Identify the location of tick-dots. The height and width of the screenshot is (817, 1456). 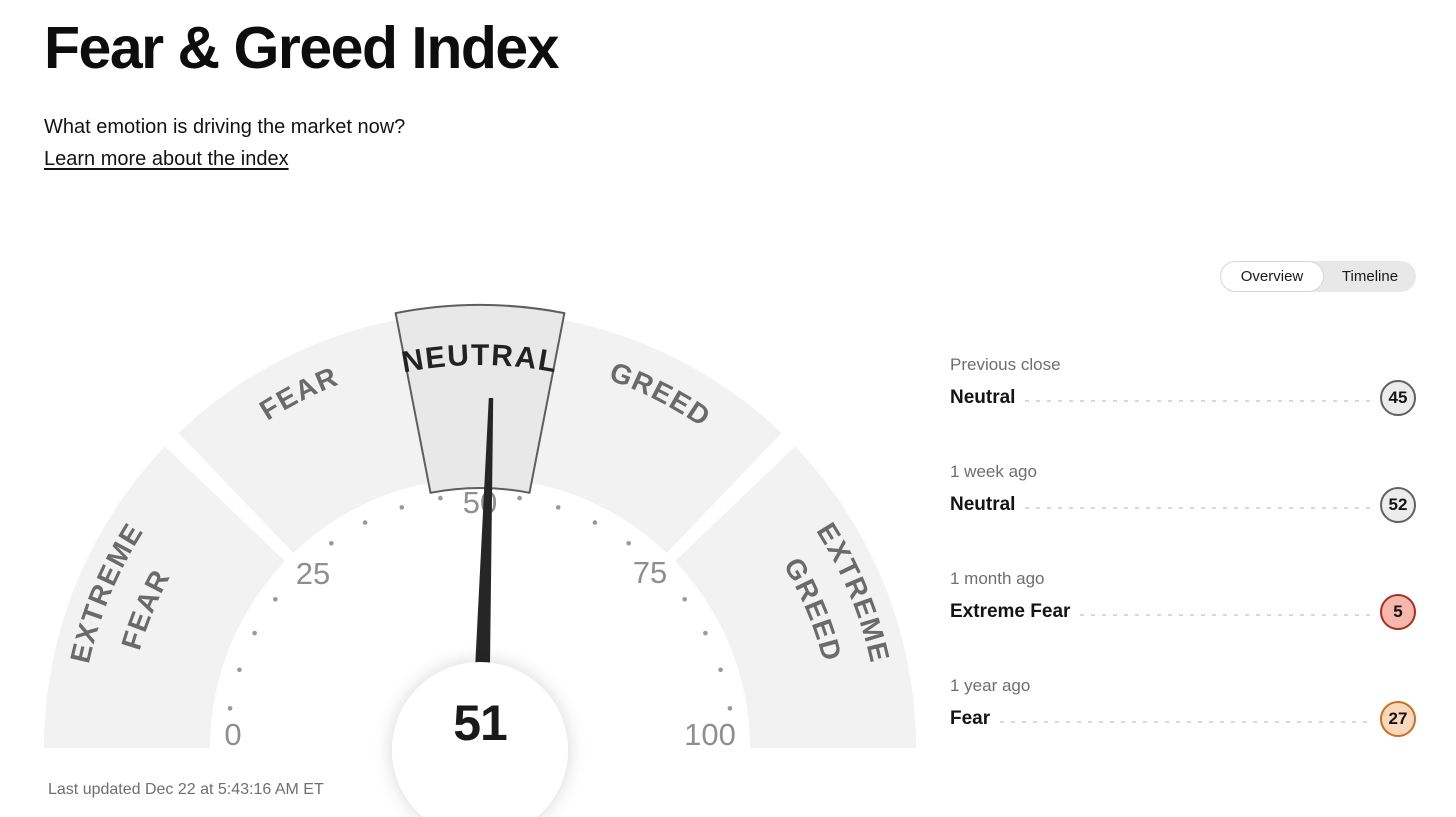
(480, 603).